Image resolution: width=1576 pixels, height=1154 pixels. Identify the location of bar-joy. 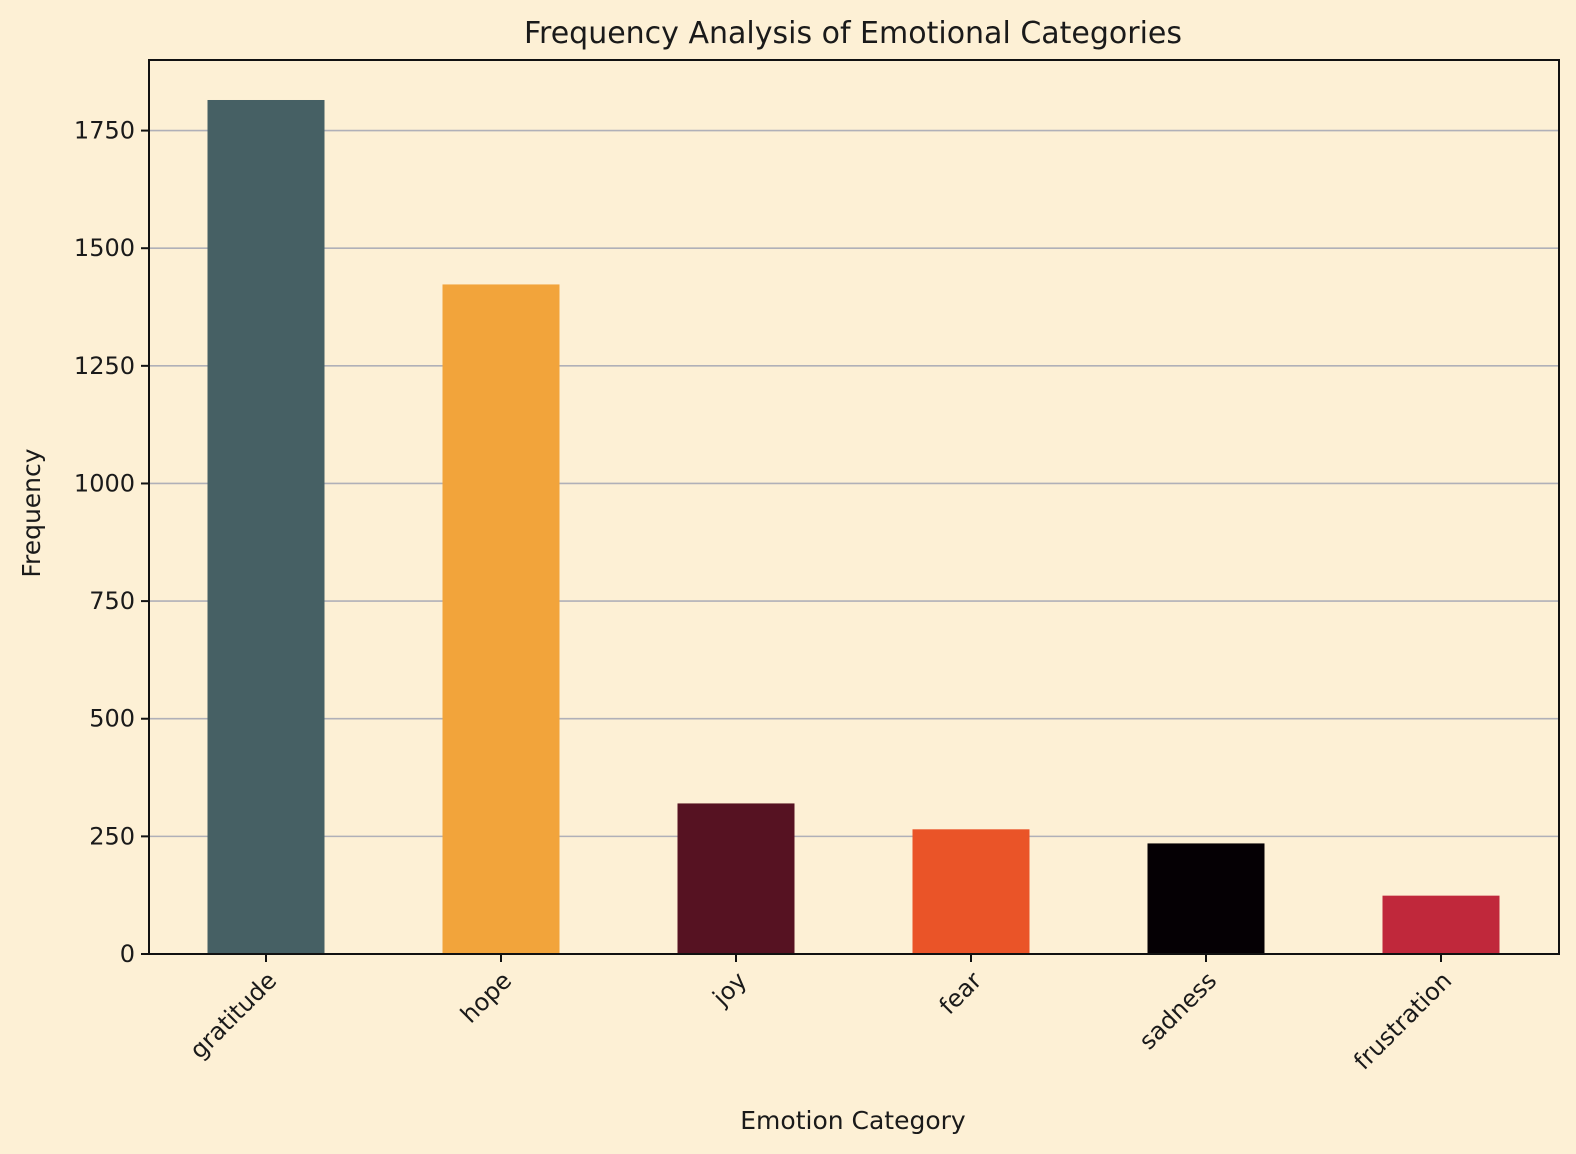
(736, 878).